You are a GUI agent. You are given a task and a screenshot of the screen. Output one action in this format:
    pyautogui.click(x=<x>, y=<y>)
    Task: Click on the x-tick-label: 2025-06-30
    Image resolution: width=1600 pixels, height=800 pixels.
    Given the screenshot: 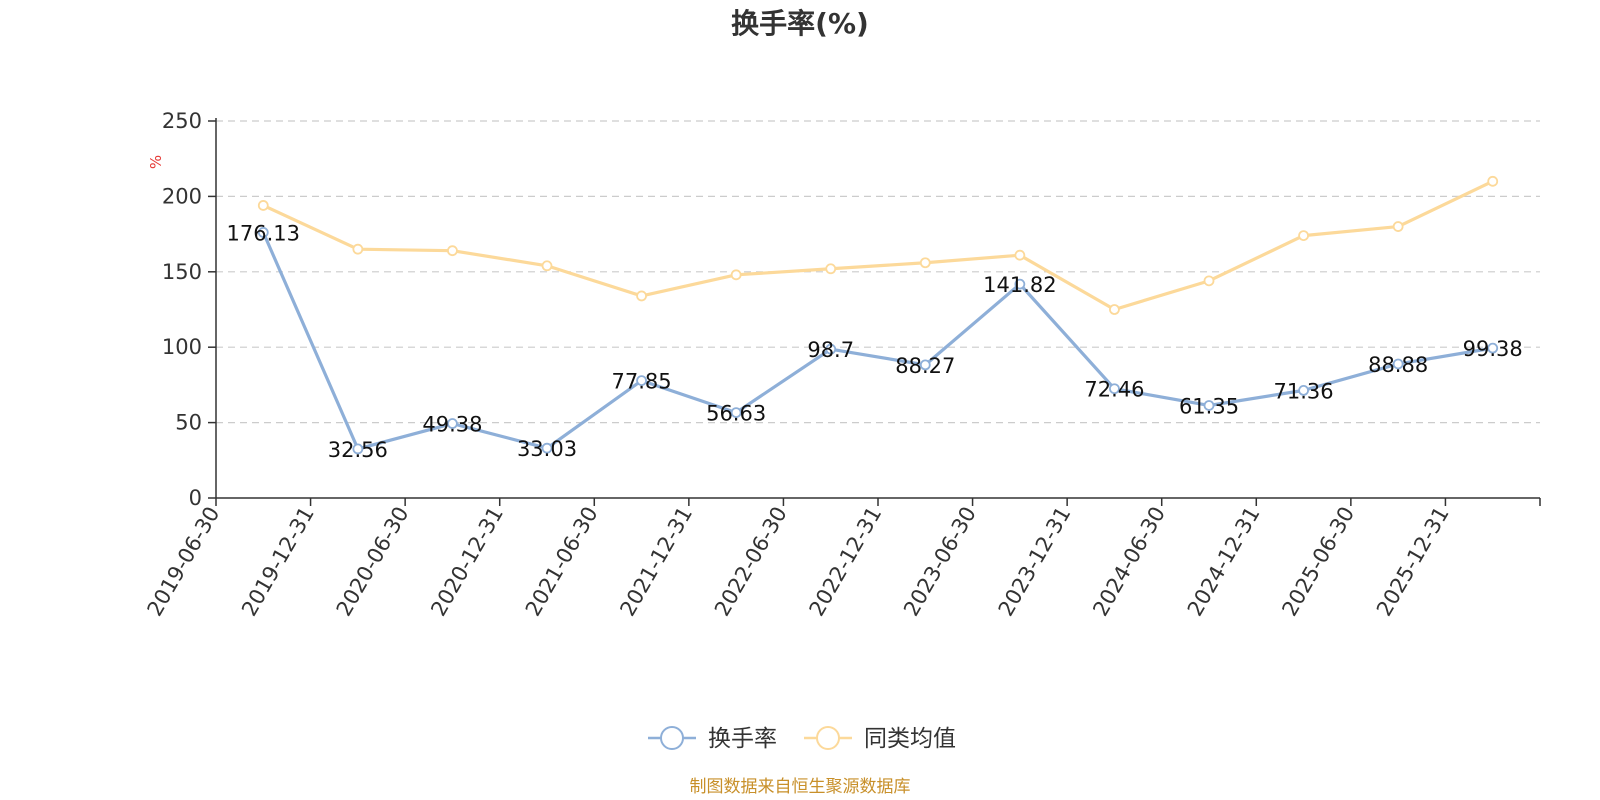 What is the action you would take?
    pyautogui.click(x=1318, y=562)
    